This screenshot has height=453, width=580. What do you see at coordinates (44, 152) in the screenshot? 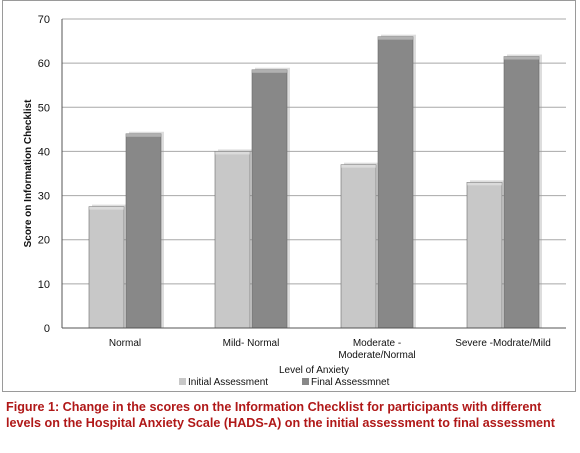
I see `y-tick-label: 40` at bounding box center [44, 152].